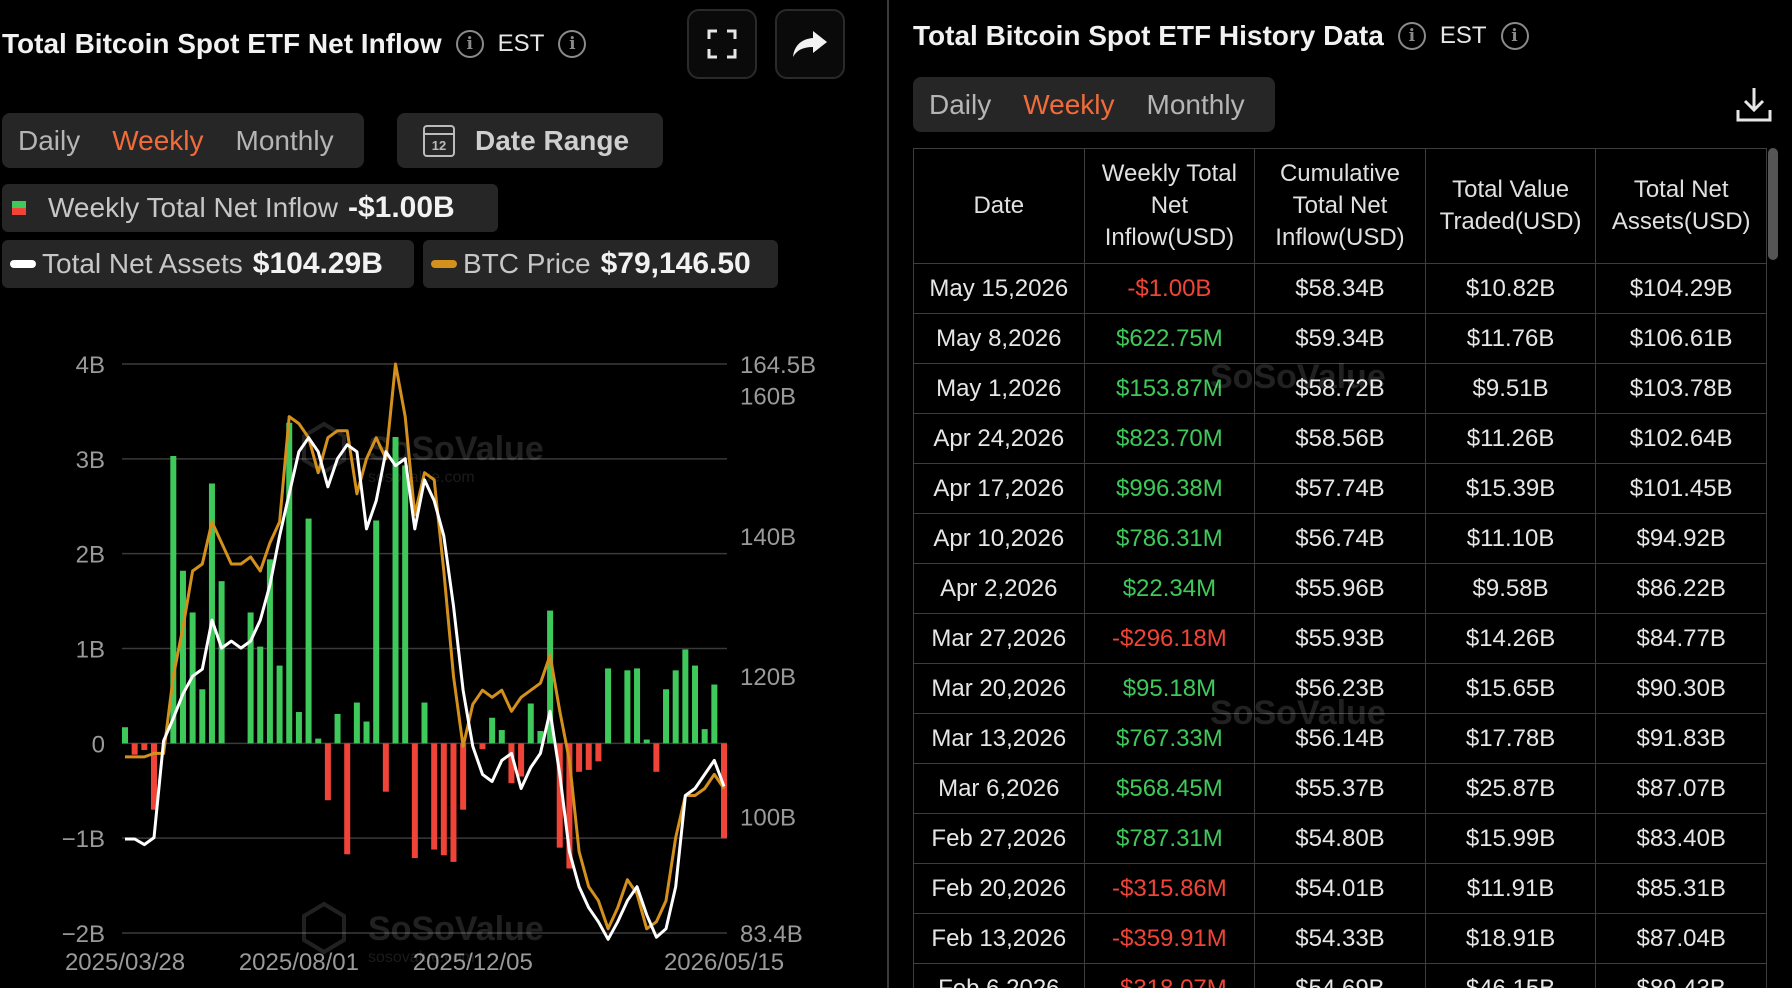  What do you see at coordinates (1340, 688) in the screenshot?
I see `table-row: Mar 20,2026 $95.18M $56.23B $15.65B $90.30B` at bounding box center [1340, 688].